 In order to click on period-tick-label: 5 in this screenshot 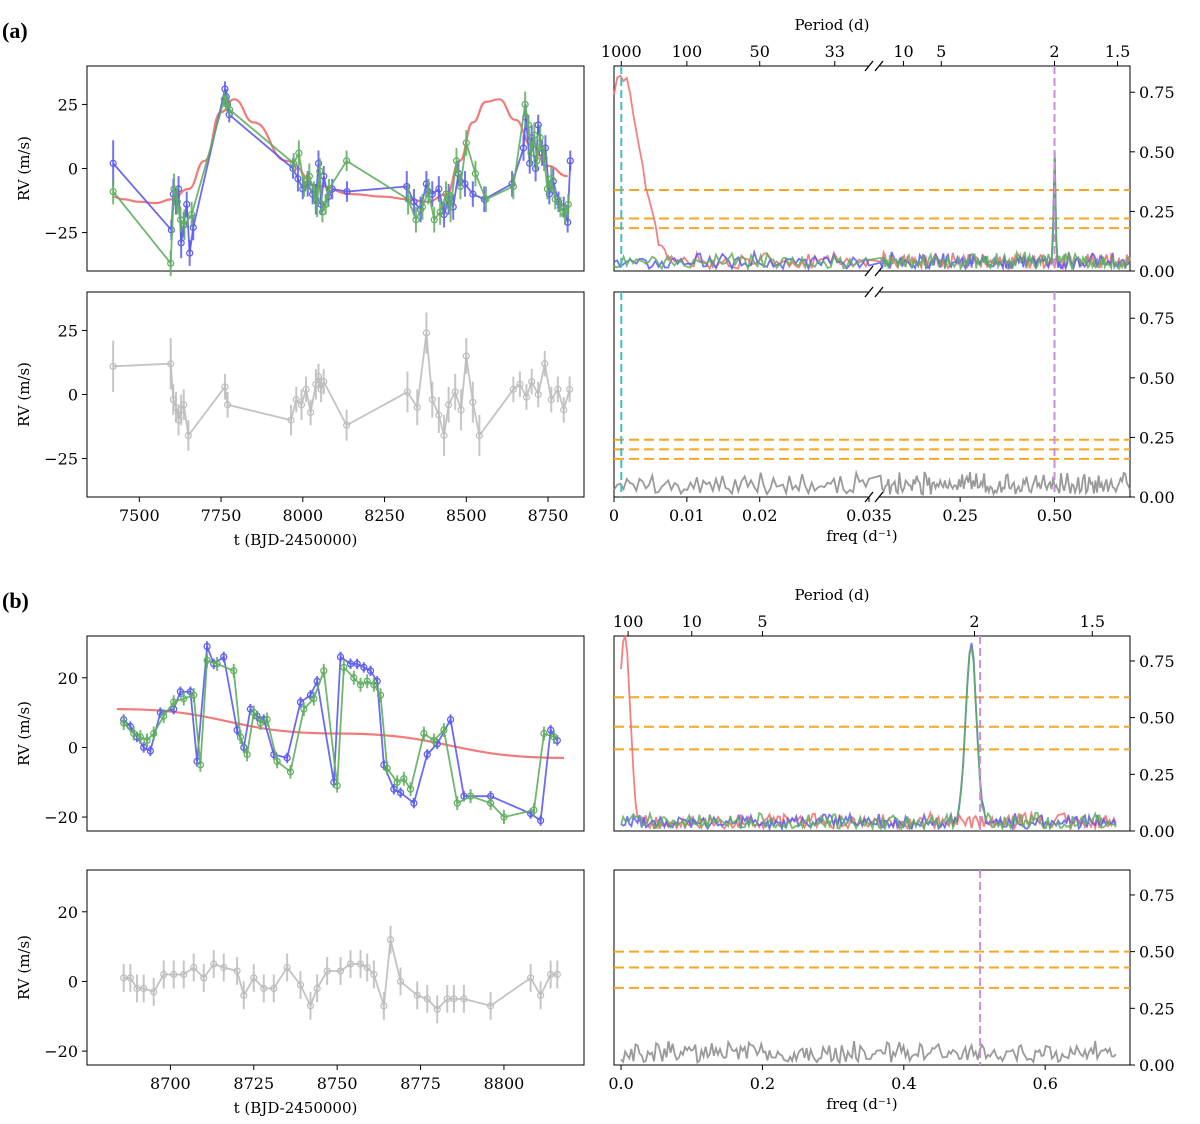, I will do `click(762, 621)`.